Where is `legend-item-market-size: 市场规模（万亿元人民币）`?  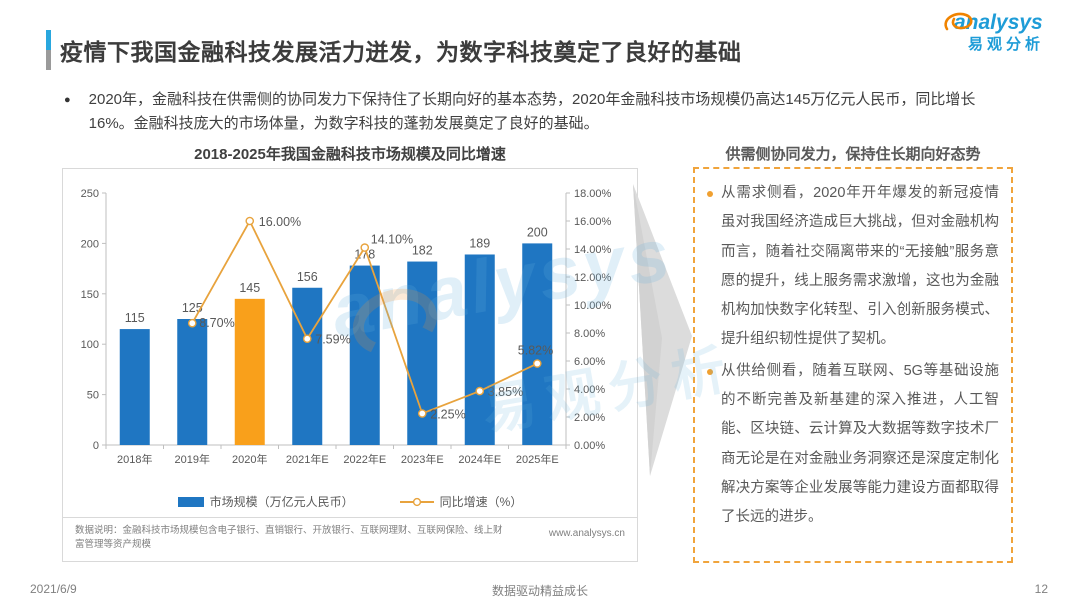
legend-item-market-size: 市场规模（万亿元人民币） is located at coordinates (265, 501).